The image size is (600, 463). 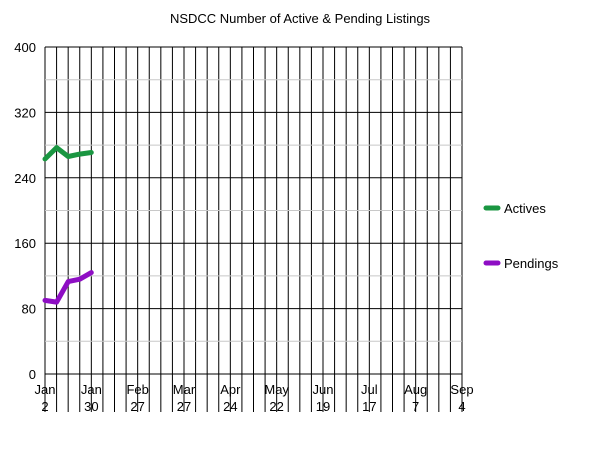 I want to click on x-tick-day: 19, so click(x=323, y=406).